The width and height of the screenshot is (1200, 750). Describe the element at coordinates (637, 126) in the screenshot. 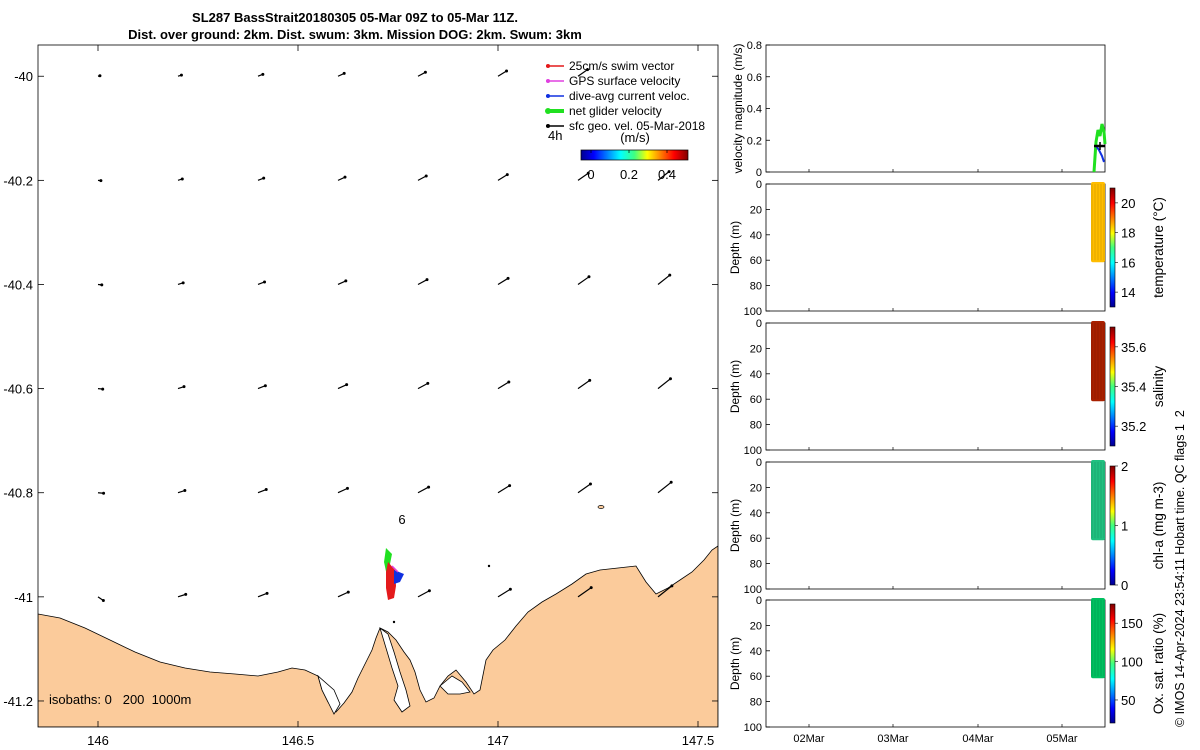

I see `legend-label-sfc: sfc geo. vel. 05-Mar-2018` at that location.